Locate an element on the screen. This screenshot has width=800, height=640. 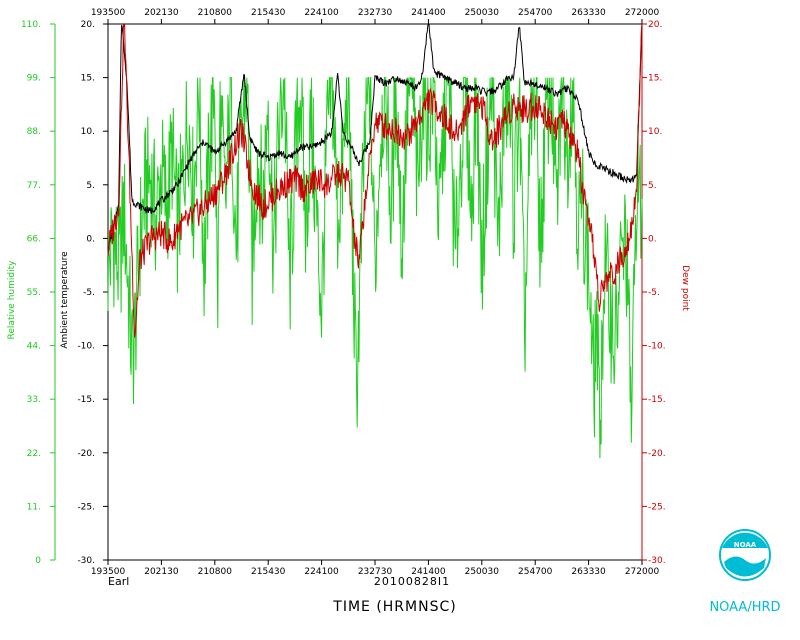
y_left_outer-tick-label: 110. is located at coordinates (31, 25).